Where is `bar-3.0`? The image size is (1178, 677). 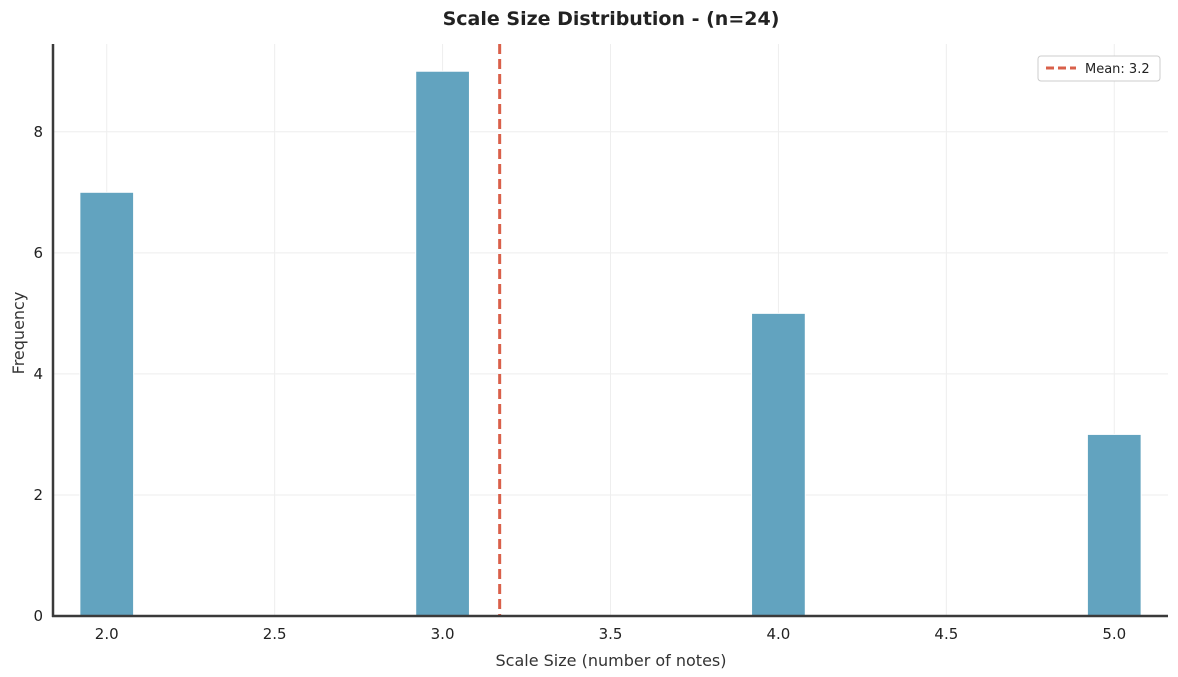 bar-3.0 is located at coordinates (442, 343).